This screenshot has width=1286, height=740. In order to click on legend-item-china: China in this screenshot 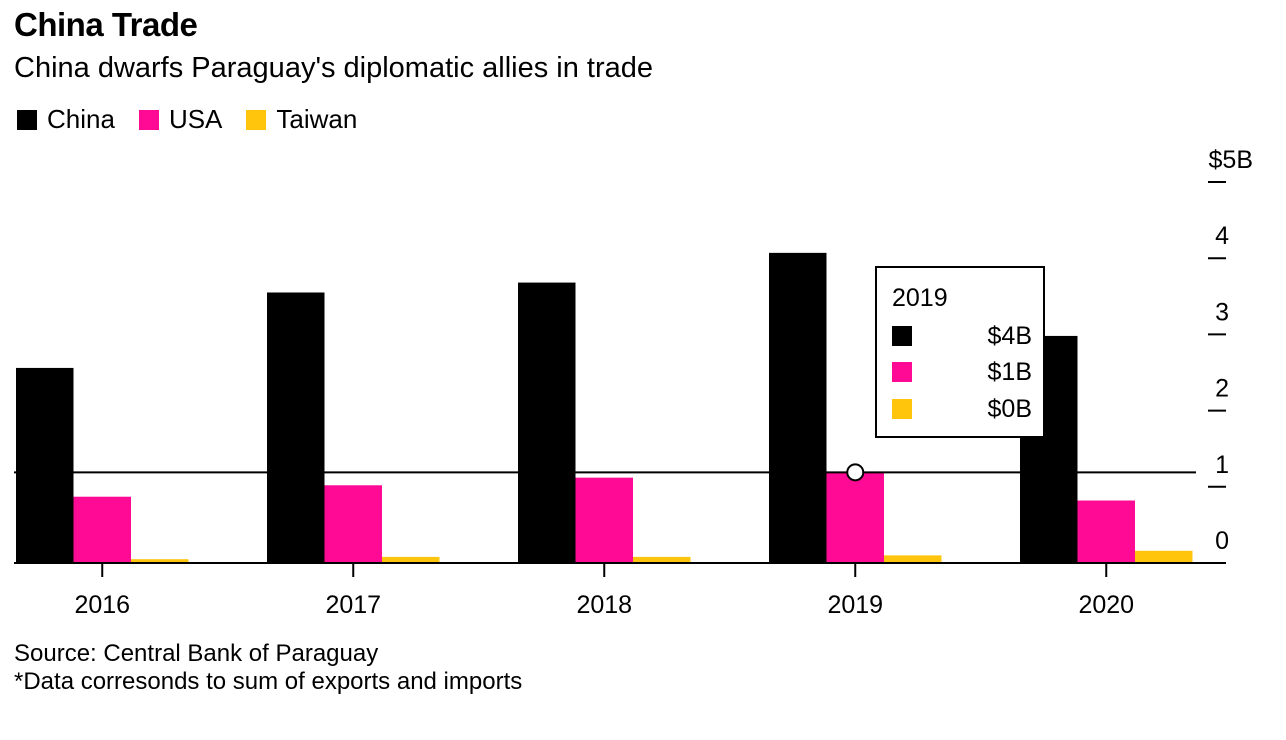, I will do `click(66, 119)`.